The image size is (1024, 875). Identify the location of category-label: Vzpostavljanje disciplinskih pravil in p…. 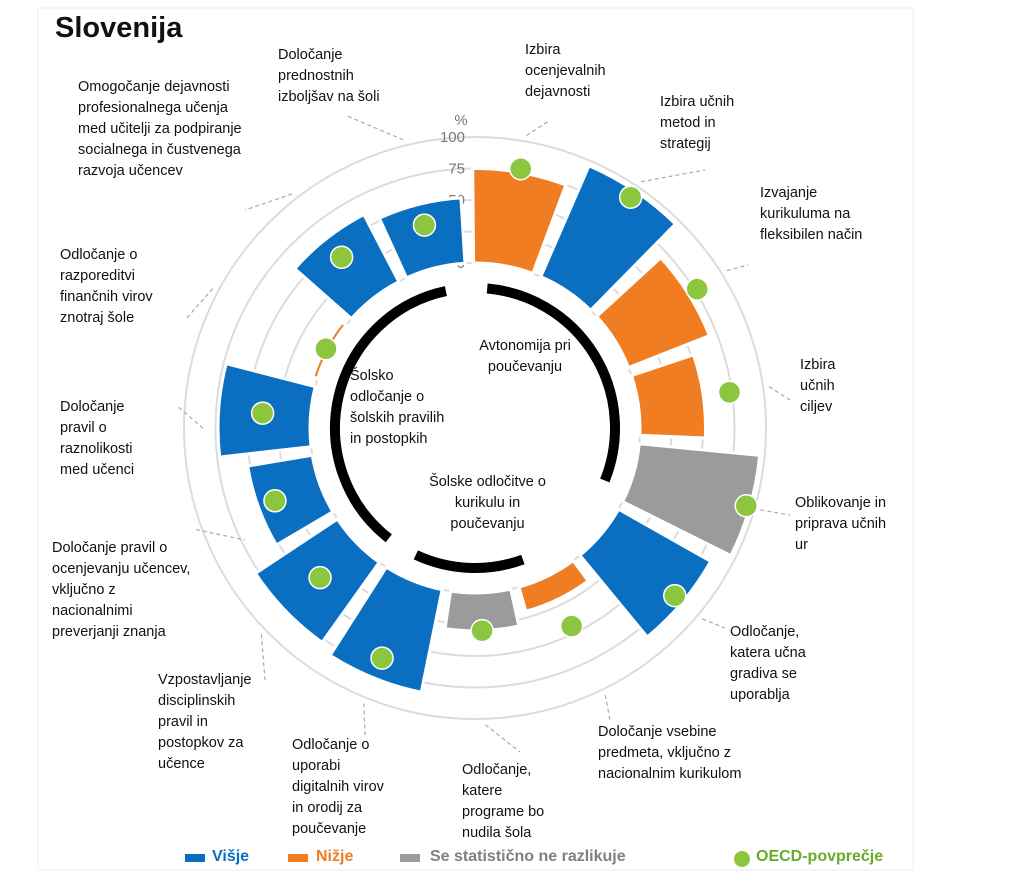
(205, 722).